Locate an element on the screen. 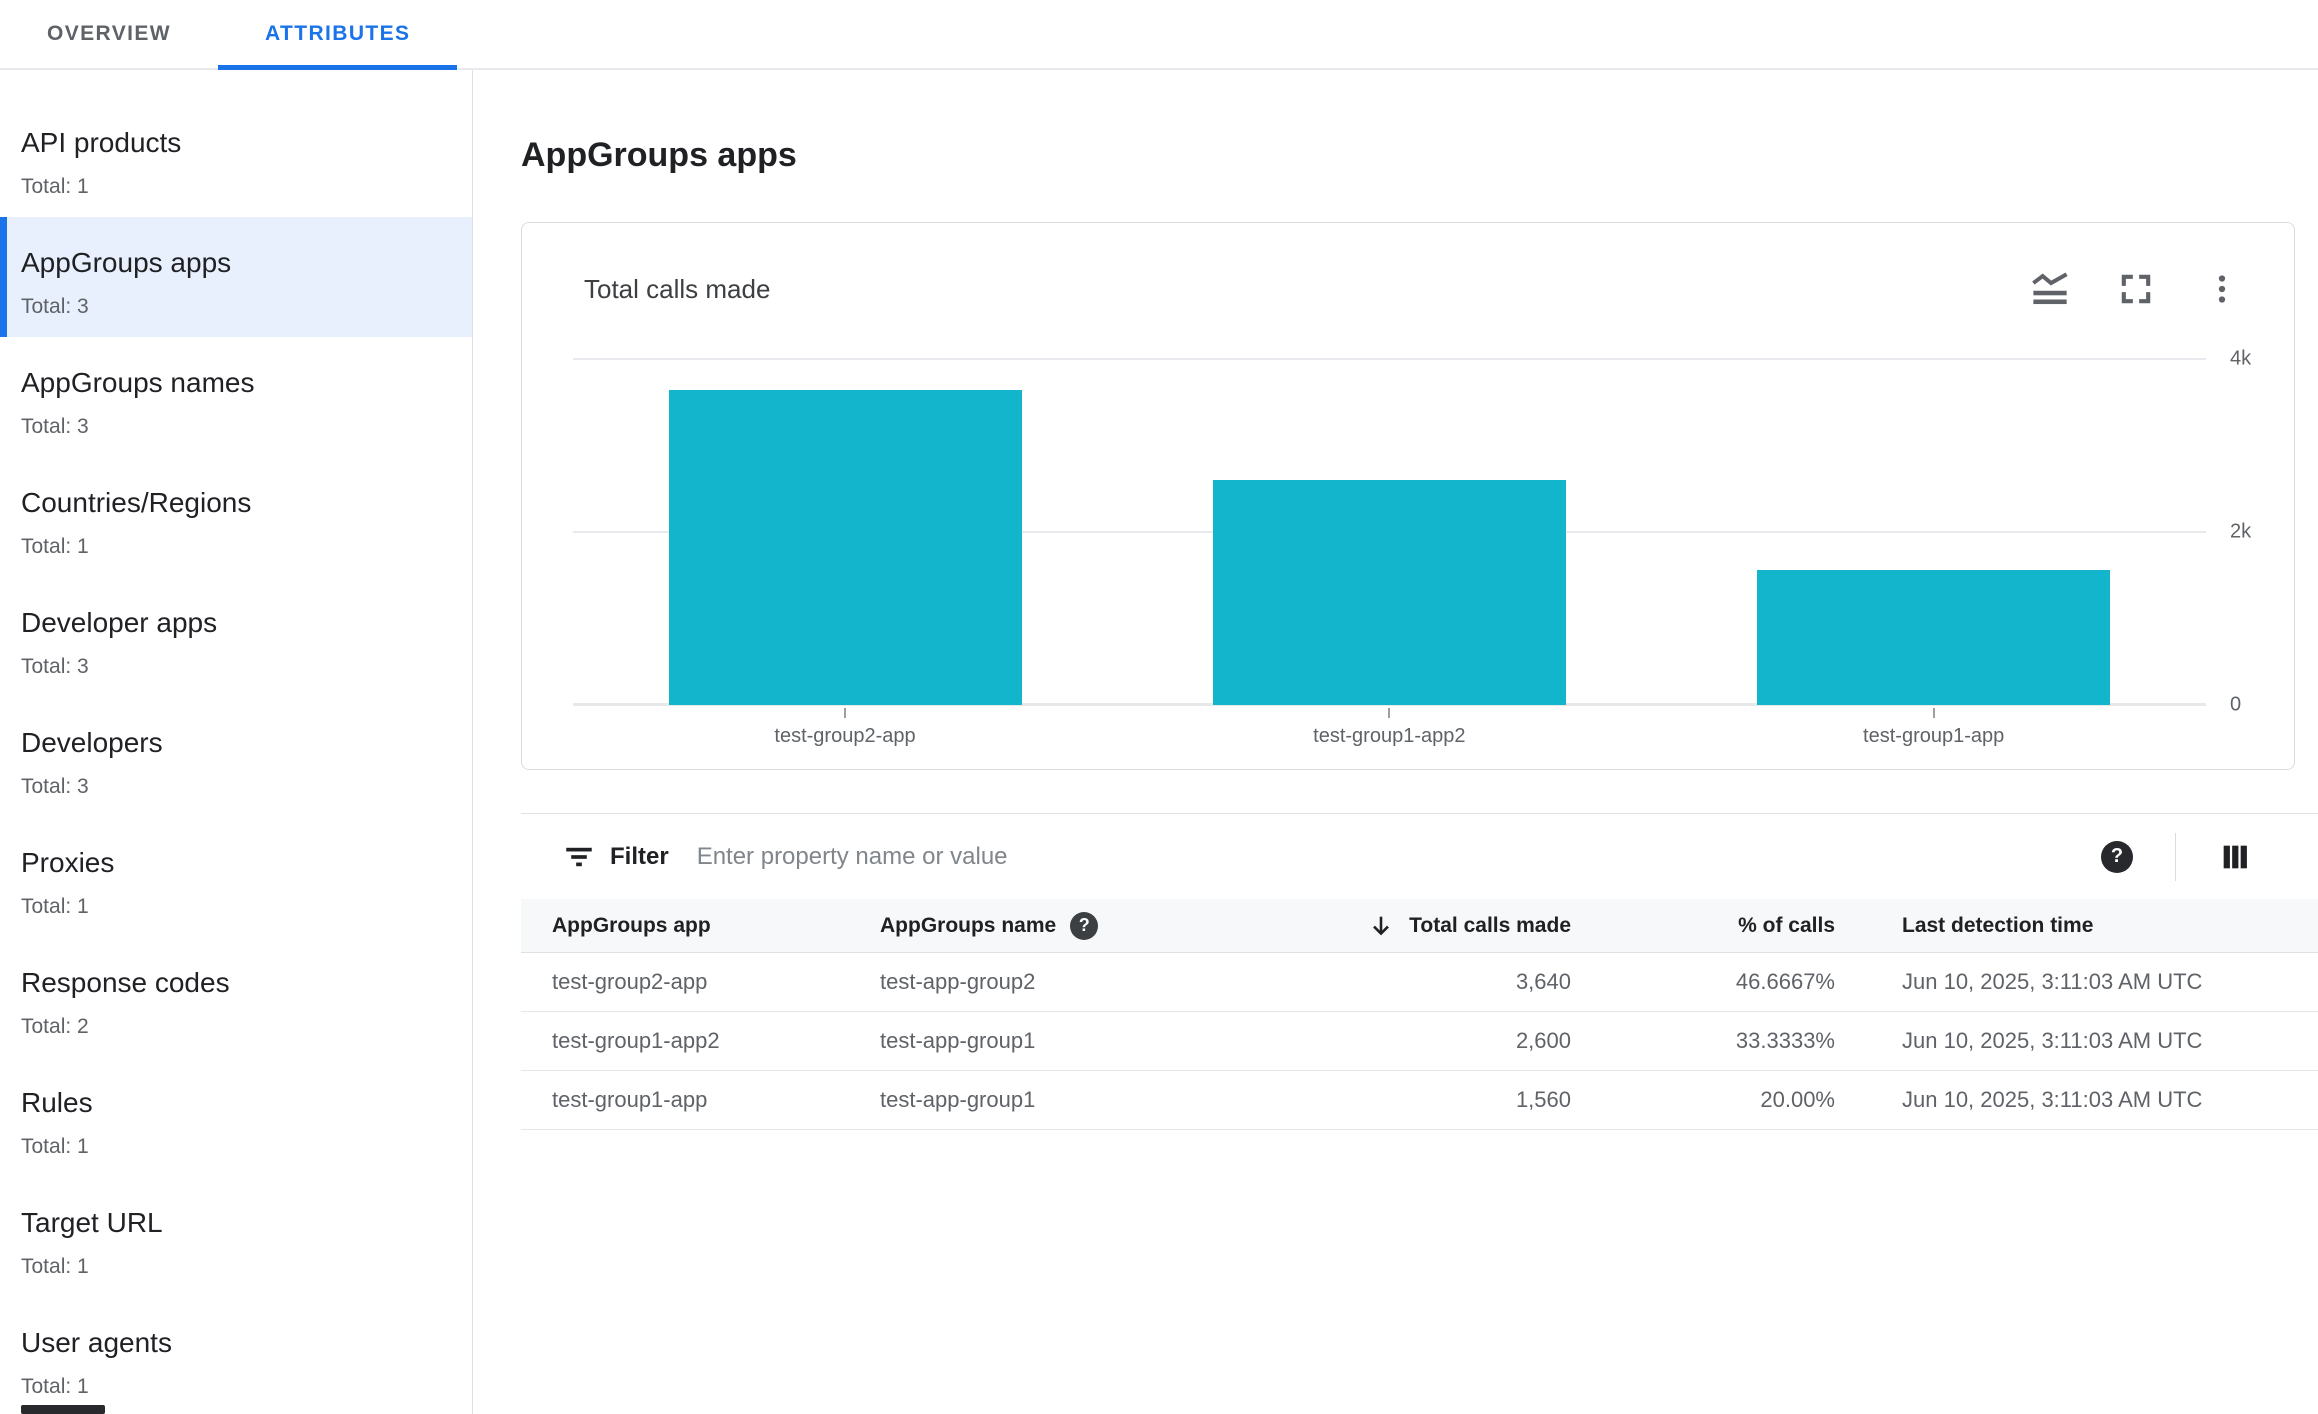 The width and height of the screenshot is (2318, 1414). column-header-label: % of calls is located at coordinates (1786, 925).